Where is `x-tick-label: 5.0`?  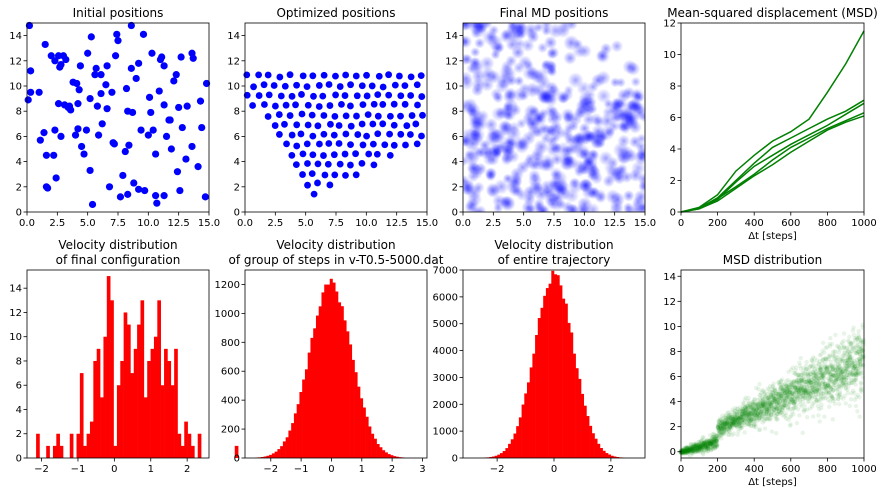 x-tick-label: 5.0 is located at coordinates (88, 223).